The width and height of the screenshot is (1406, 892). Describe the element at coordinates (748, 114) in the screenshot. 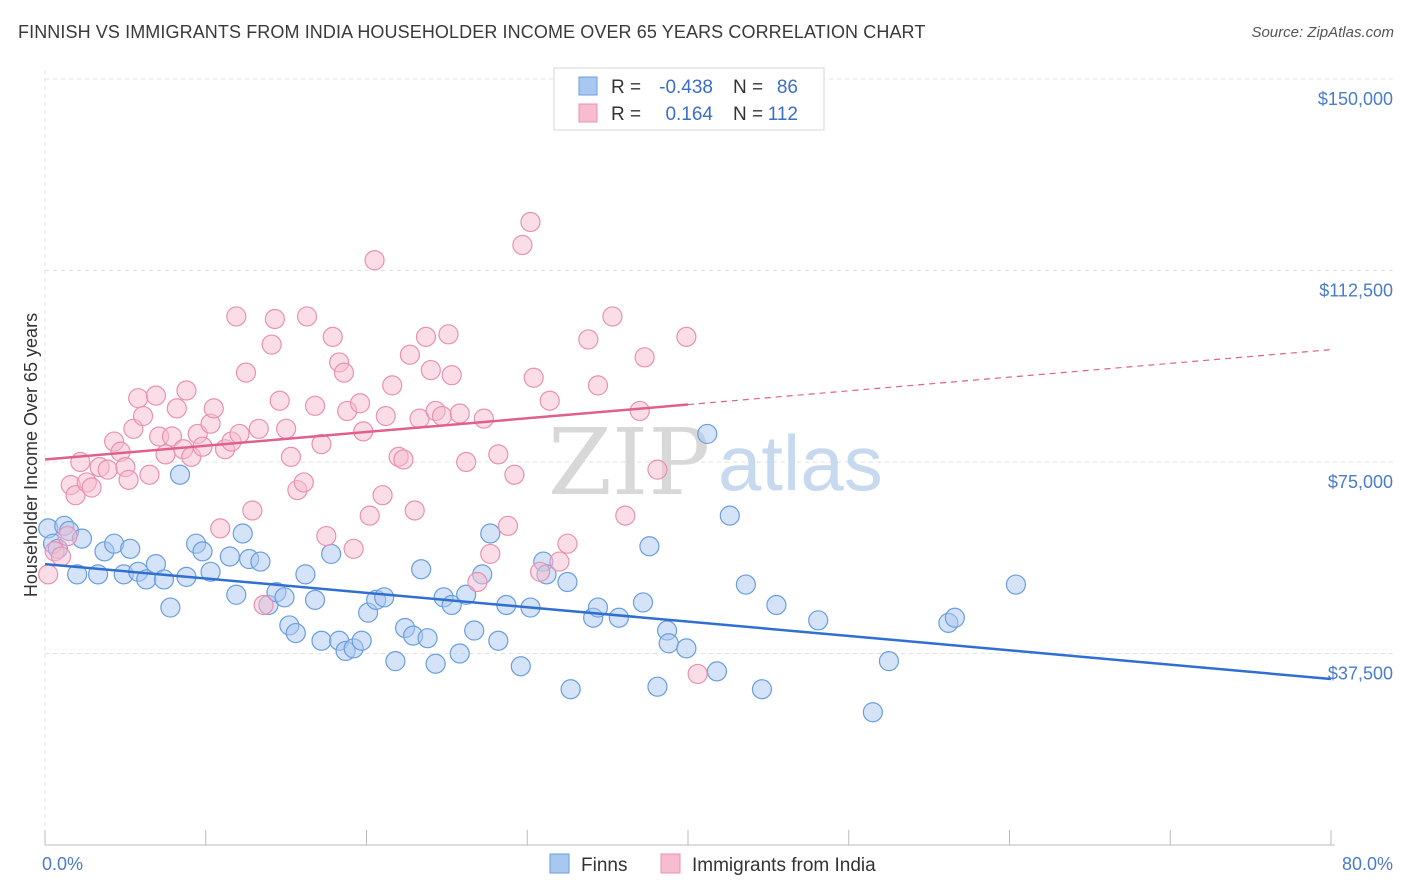

I see `legend-india-n-label: N =` at that location.